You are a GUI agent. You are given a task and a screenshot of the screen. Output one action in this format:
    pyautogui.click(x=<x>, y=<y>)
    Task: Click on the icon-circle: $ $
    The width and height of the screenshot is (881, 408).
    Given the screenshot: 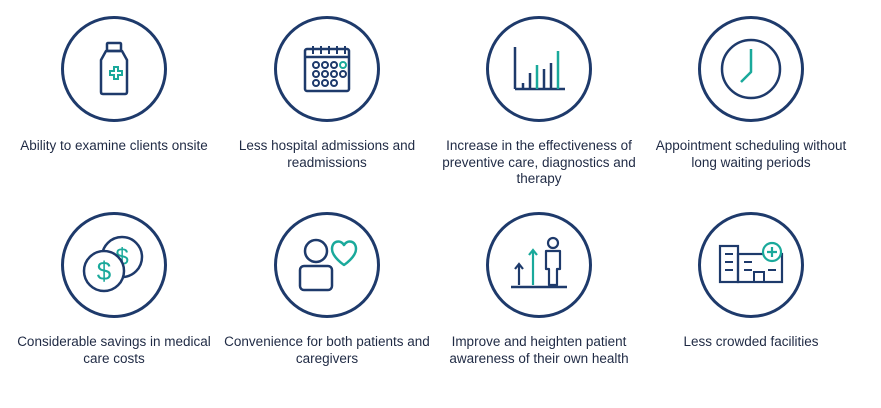 What is the action you would take?
    pyautogui.click(x=114, y=265)
    